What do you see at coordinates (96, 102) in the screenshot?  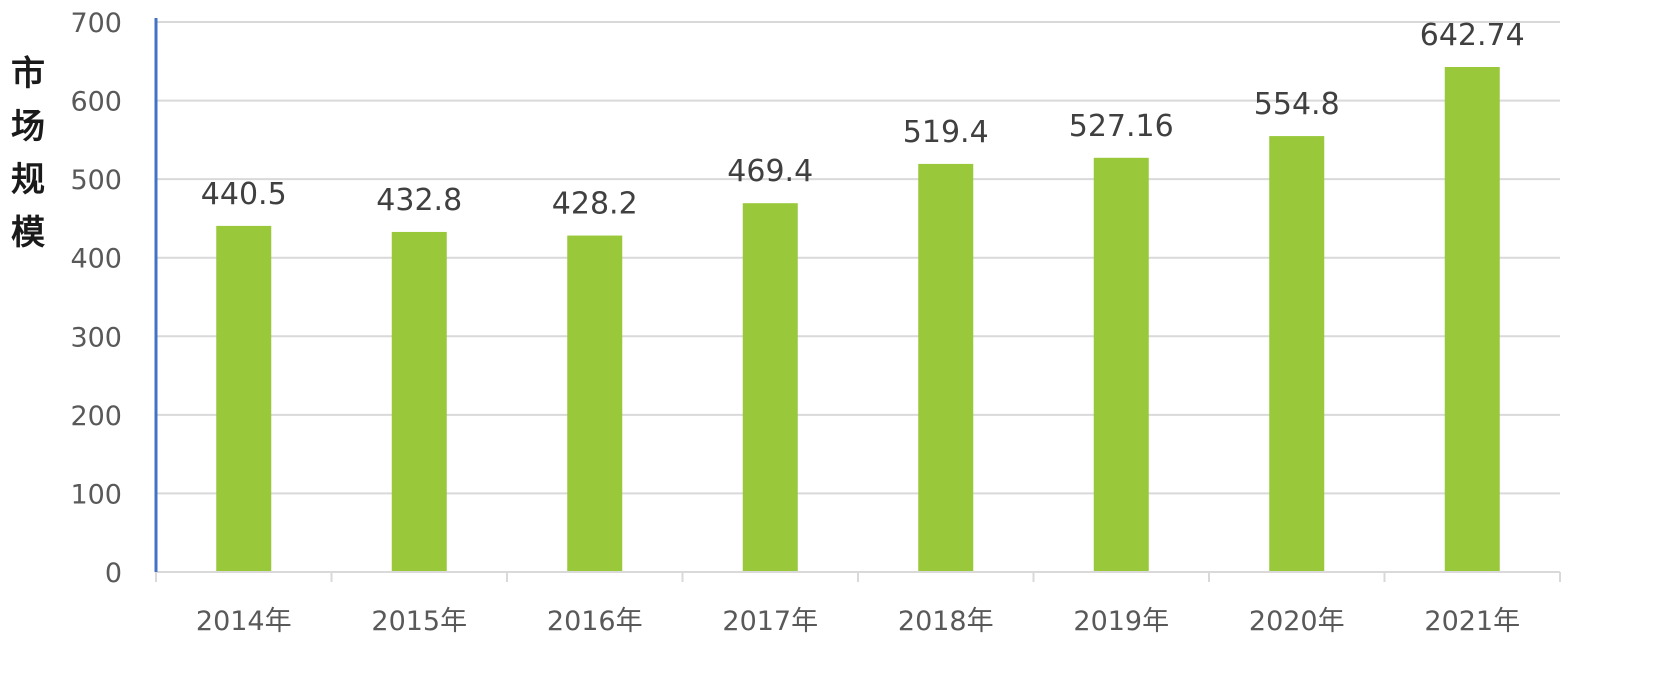 I see `y-tick-label: 600` at bounding box center [96, 102].